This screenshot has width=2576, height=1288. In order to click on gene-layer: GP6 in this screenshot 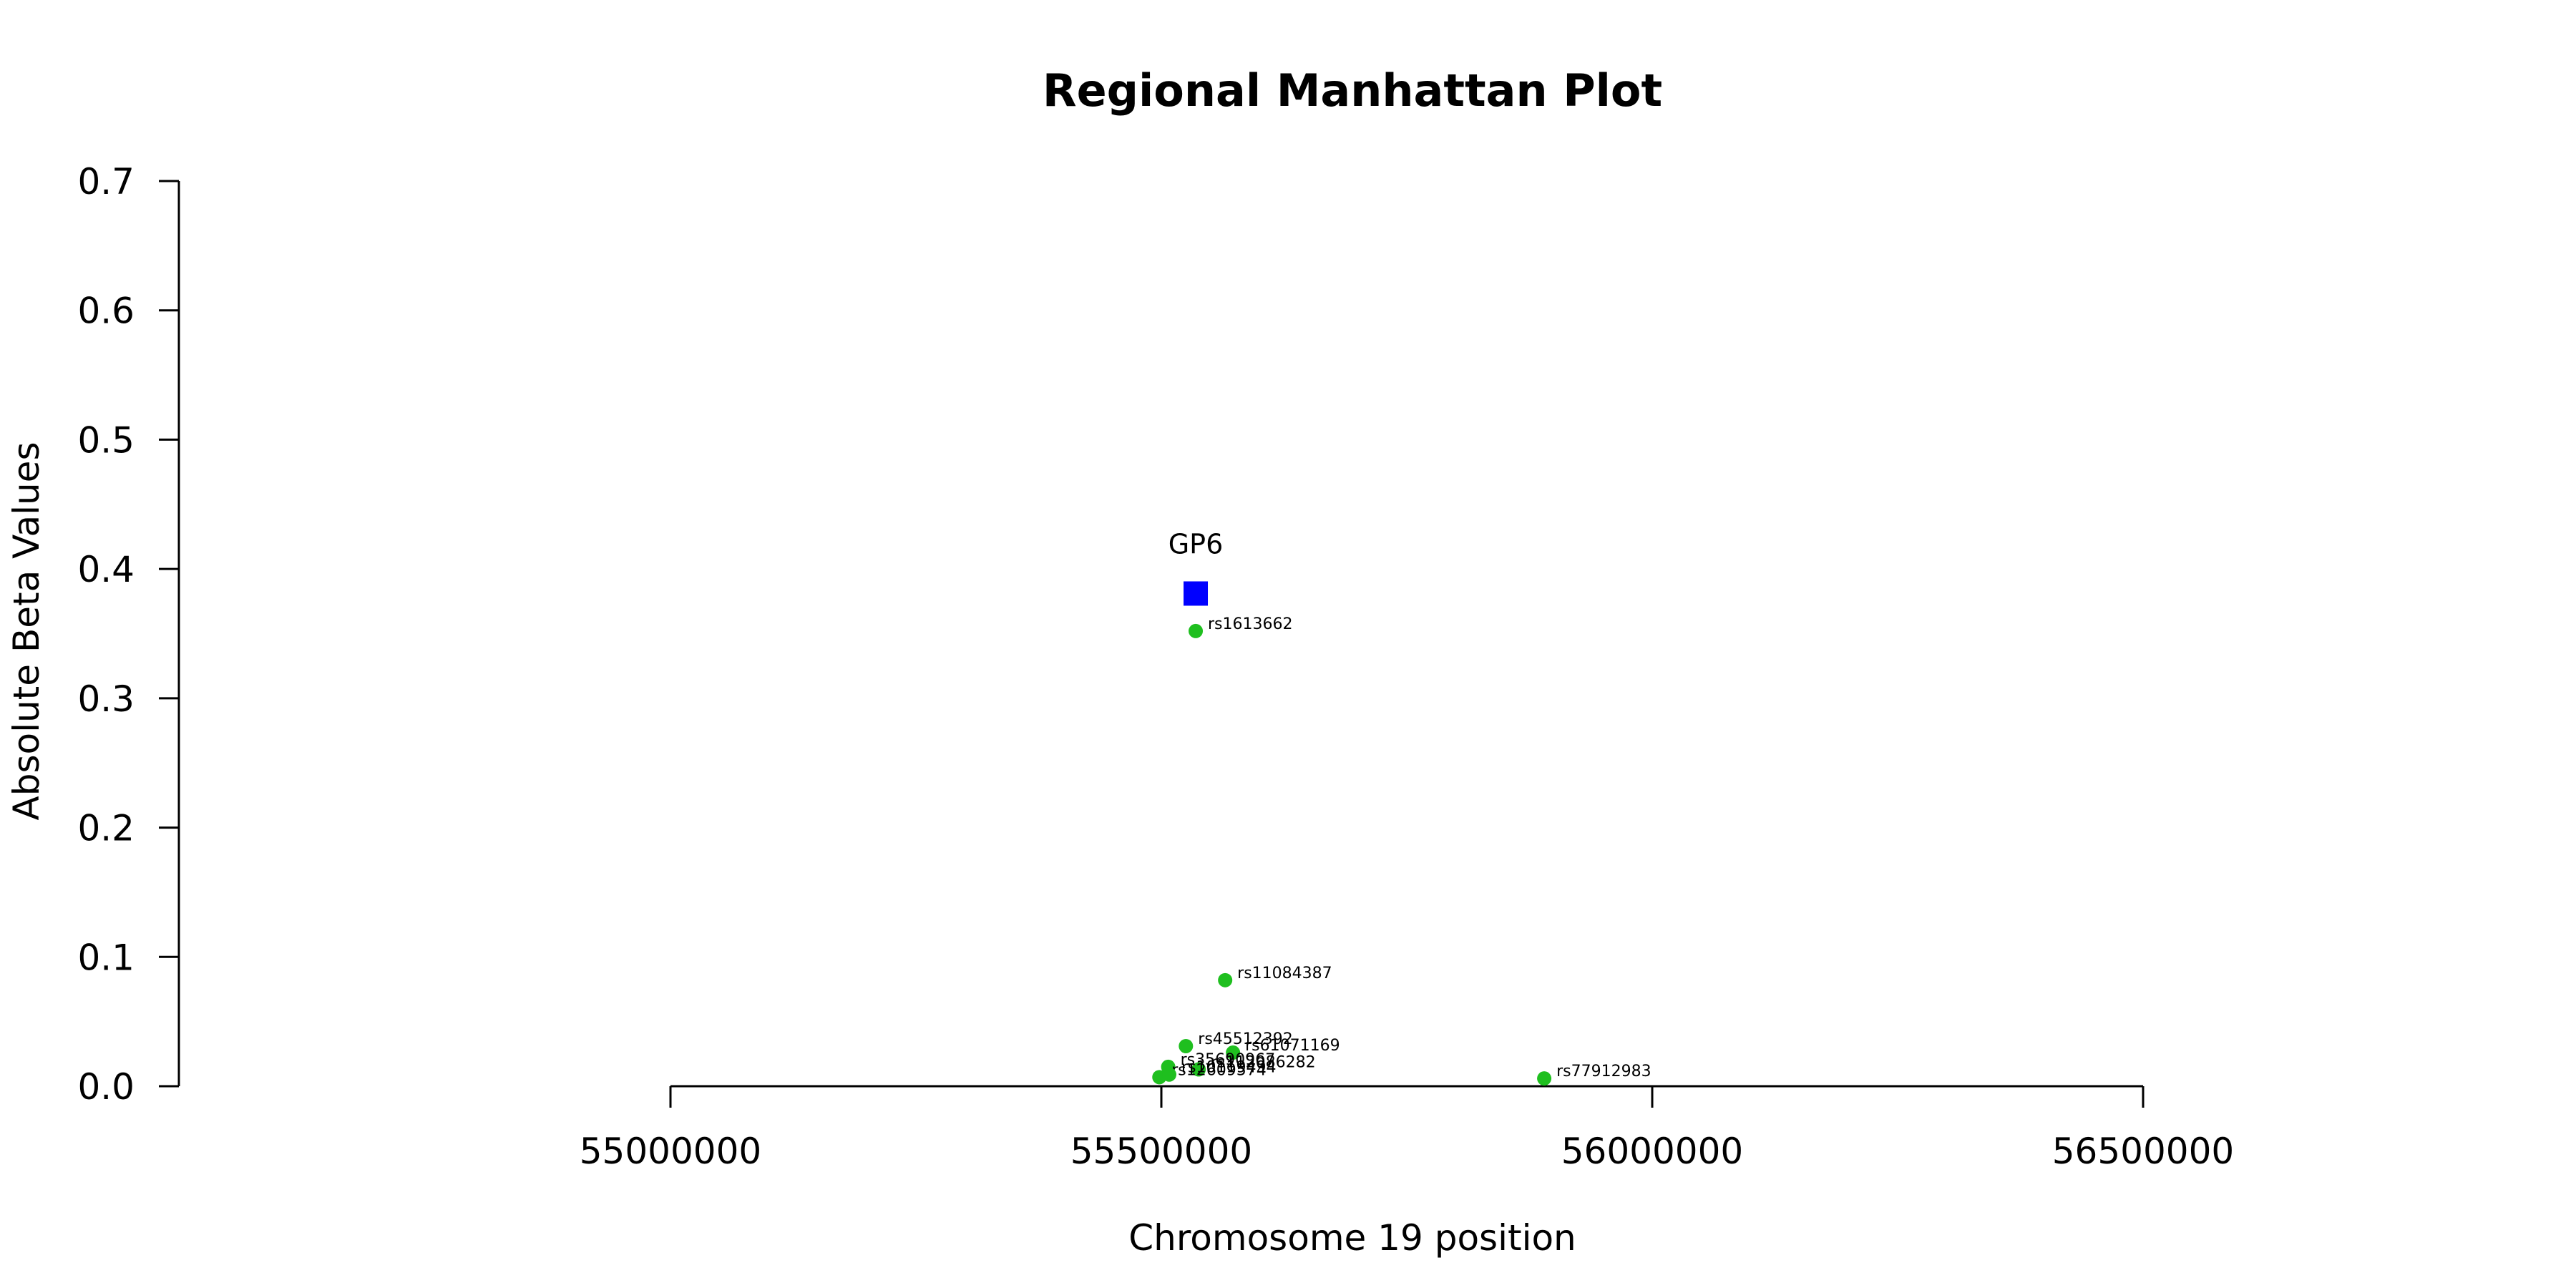, I will do `click(1196, 567)`.